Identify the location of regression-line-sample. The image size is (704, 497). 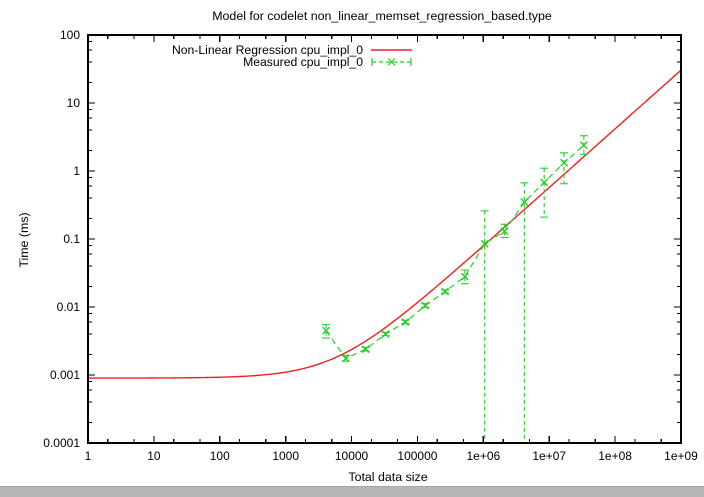
(391, 50).